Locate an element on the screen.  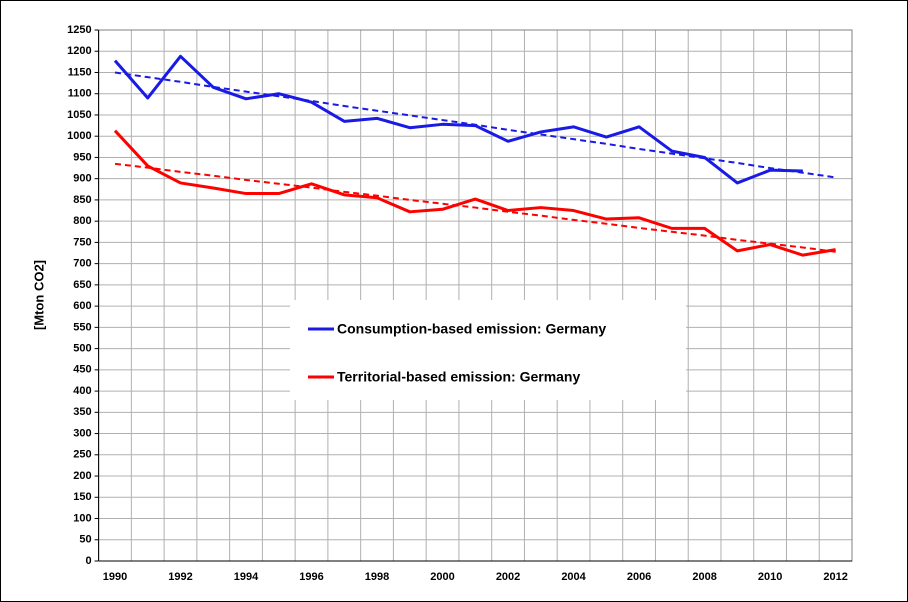
y-tick-label: 200 is located at coordinates (82, 476).